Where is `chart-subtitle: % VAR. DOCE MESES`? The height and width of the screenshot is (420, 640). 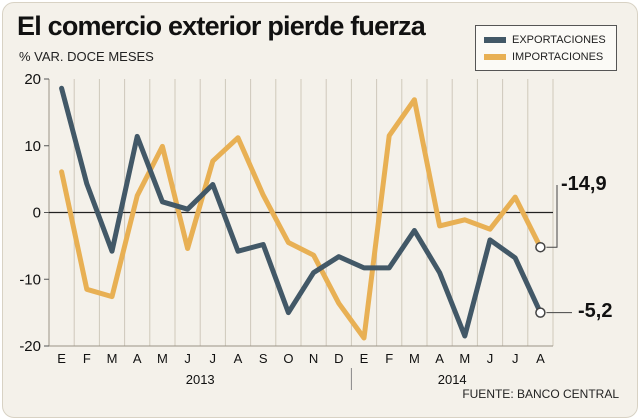 chart-subtitle: % VAR. DOCE MESES is located at coordinates (86, 56).